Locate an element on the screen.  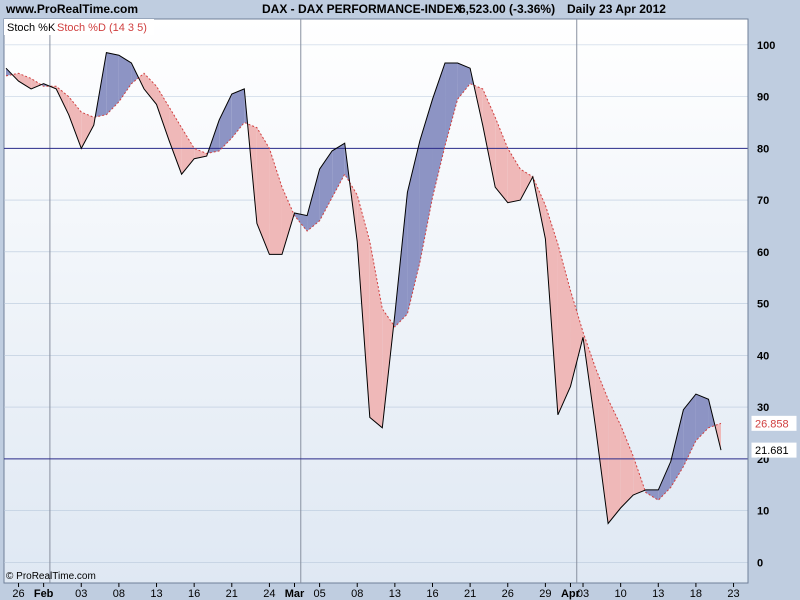
x-tick-label: Feb is located at coordinates (44, 594).